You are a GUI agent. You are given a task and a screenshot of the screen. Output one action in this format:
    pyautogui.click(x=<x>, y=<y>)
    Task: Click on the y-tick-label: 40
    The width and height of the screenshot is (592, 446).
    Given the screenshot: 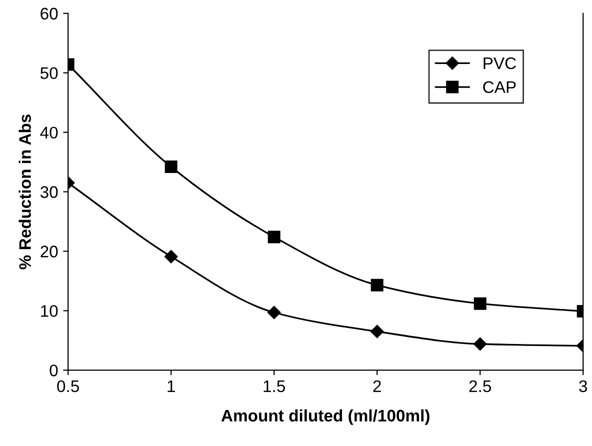 What is the action you would take?
    pyautogui.click(x=49, y=132)
    